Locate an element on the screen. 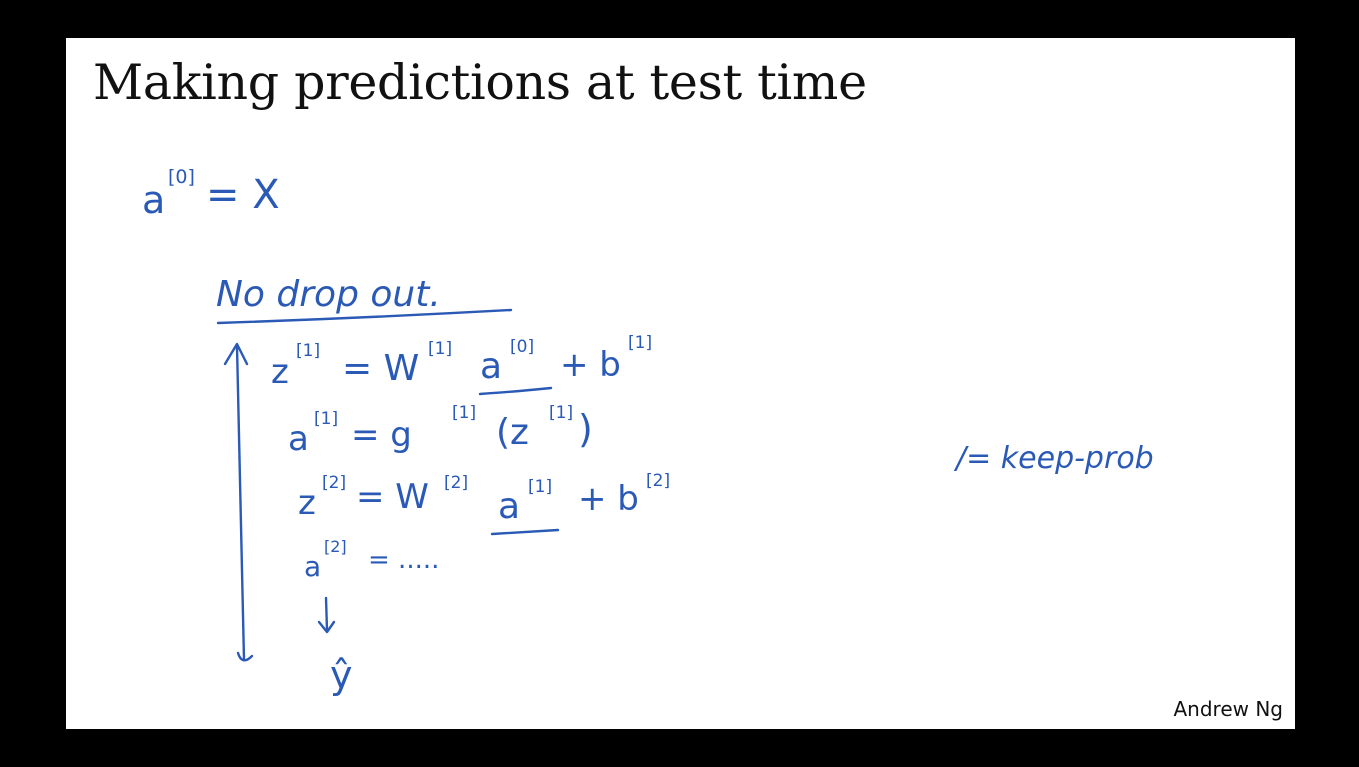 This screenshot has height=767, width=1359. eq1-tail: + b is located at coordinates (590, 365).